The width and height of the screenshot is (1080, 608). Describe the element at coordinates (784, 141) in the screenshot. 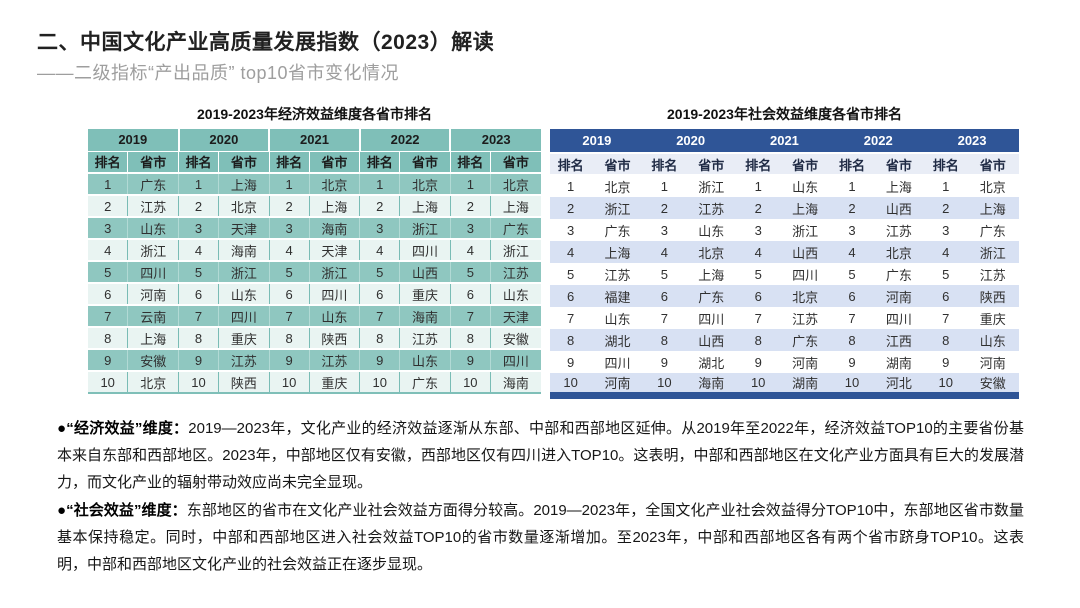

I see `year-header: 2021` at that location.